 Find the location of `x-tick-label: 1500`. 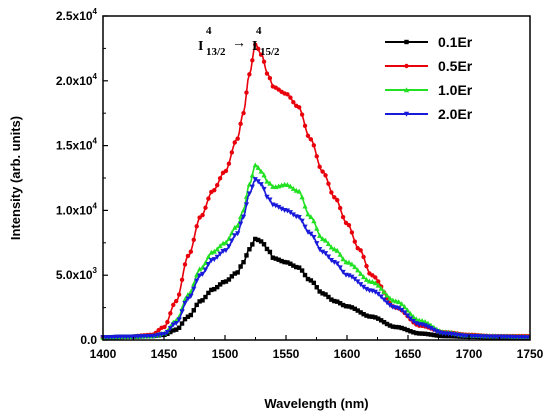

x-tick-label: 1500 is located at coordinates (225, 354).